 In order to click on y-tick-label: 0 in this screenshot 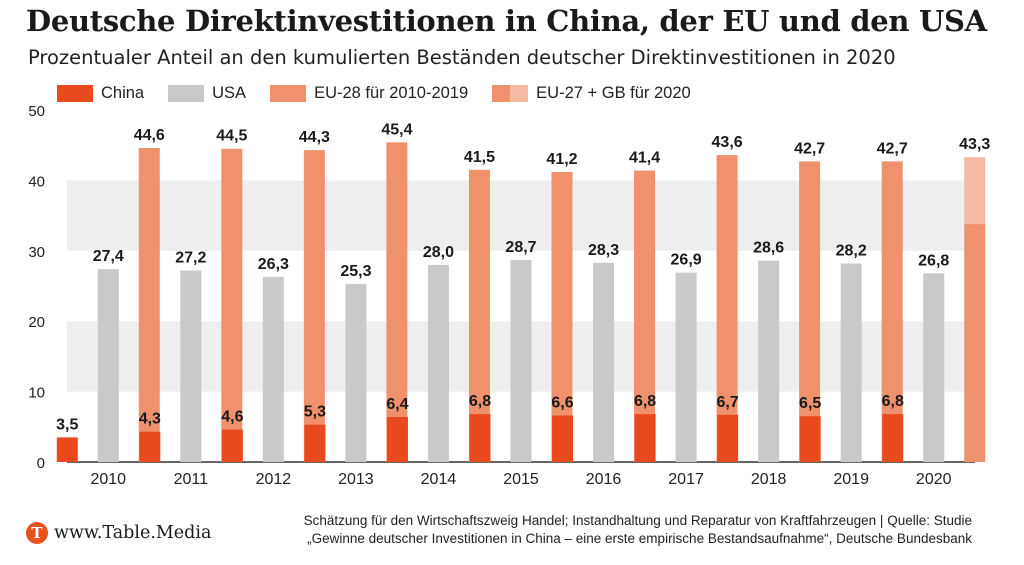, I will do `click(41, 463)`.